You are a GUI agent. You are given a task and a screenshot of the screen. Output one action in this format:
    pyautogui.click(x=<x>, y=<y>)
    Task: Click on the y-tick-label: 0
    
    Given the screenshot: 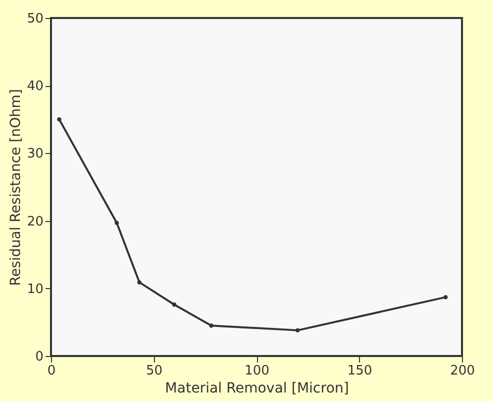 What is the action you would take?
    pyautogui.click(x=39, y=357)
    